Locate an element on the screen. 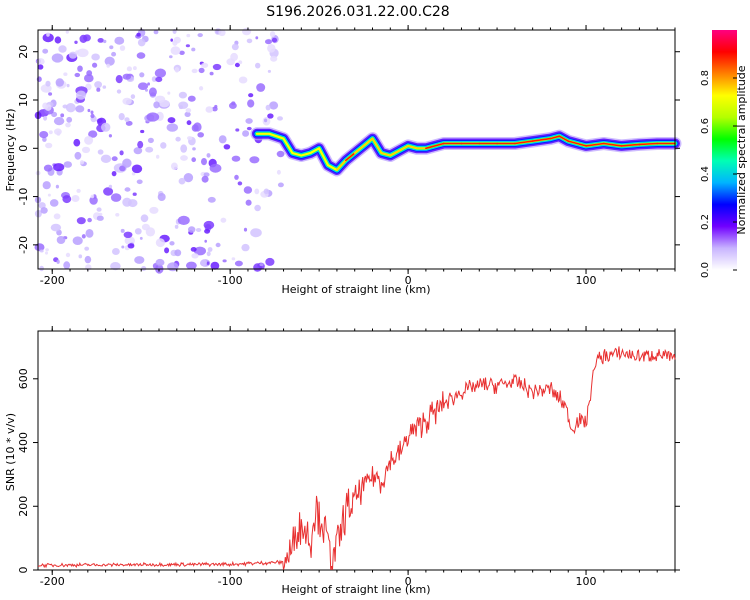 This screenshot has height=600, width=750. spectrogram-xtick-label: -100 is located at coordinates (230, 280).